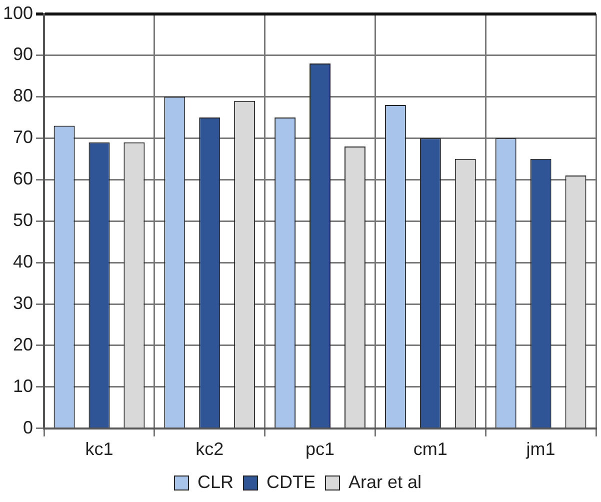  Describe the element at coordinates (99, 449) in the screenshot. I see `x-tick-label: kc1` at that location.